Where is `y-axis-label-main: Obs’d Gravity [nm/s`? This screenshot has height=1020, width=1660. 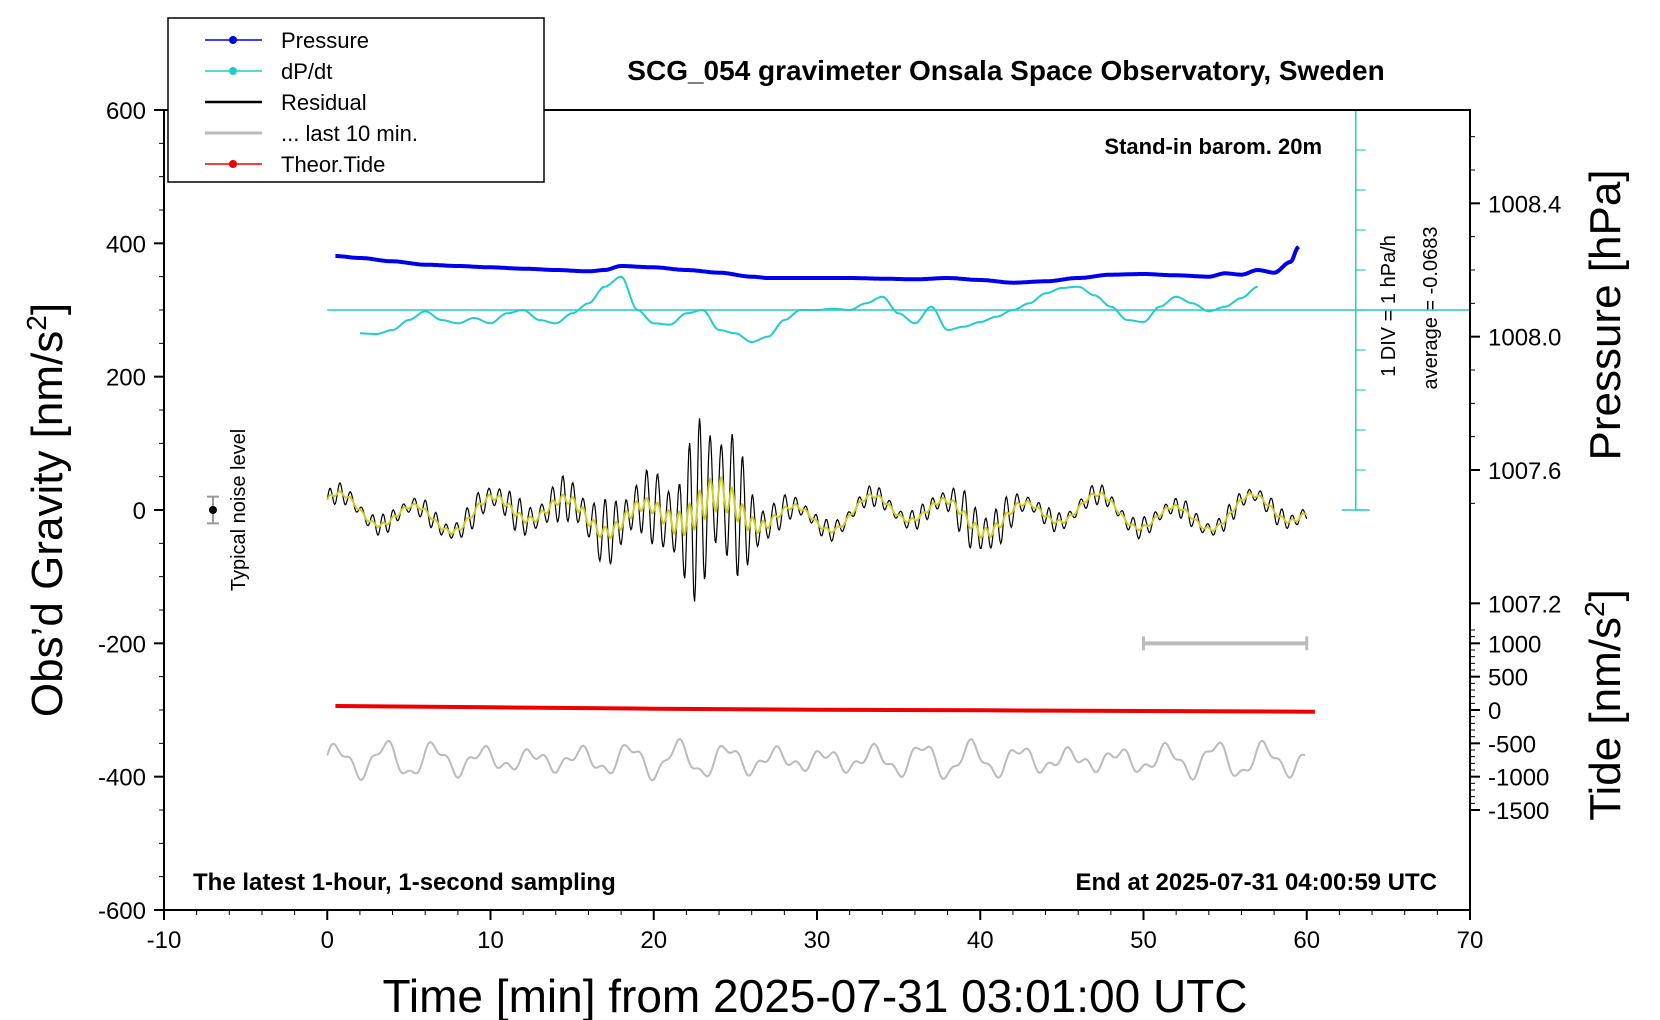 y-axis-label-main: Obs’d Gravity [nm/s is located at coordinates (47, 524).